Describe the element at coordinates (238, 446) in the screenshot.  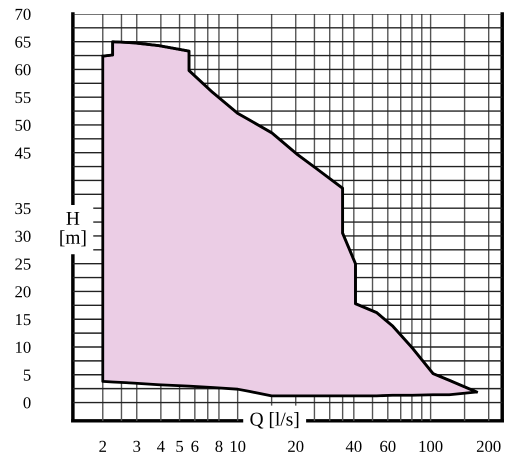
I see `x-tick-label: 10` at that location.